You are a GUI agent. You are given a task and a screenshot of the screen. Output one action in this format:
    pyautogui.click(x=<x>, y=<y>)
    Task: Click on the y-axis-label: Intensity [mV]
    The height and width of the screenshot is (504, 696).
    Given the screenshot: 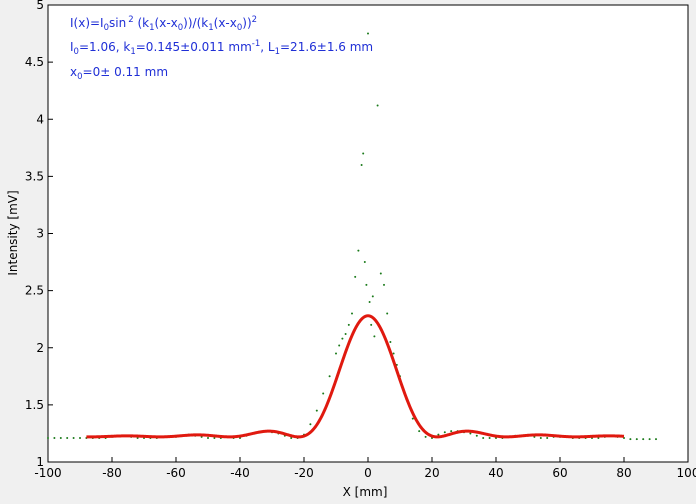 What is the action you would take?
    pyautogui.click(x=13, y=232)
    